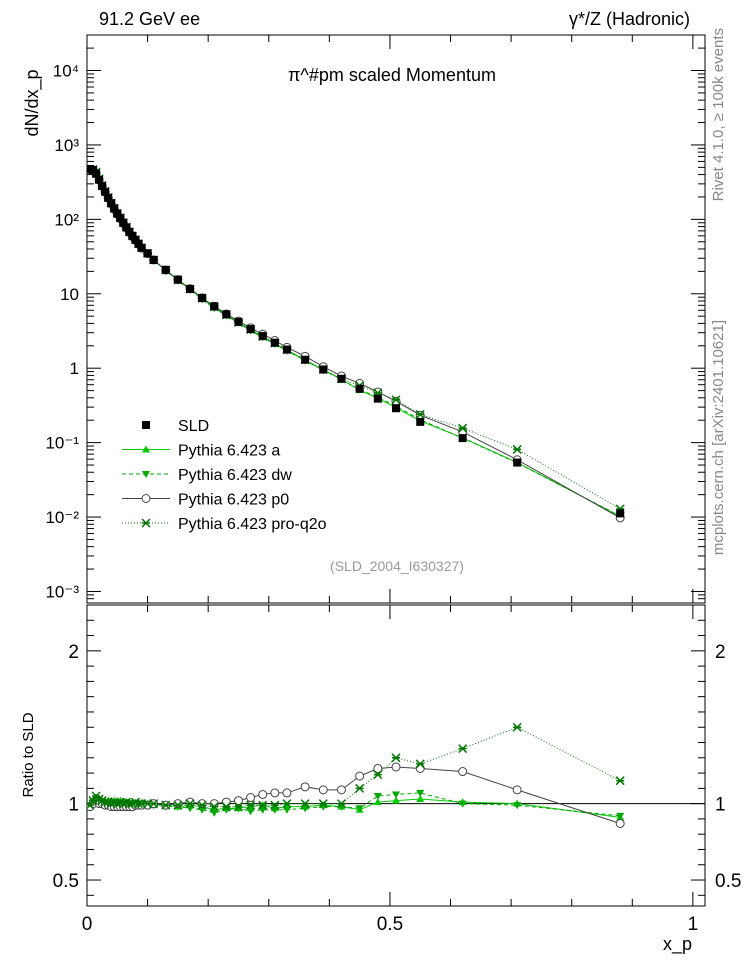 This screenshot has width=746, height=972. Describe the element at coordinates (66, 881) in the screenshot. I see `ratio-y-tick-label: 0.5` at that location.